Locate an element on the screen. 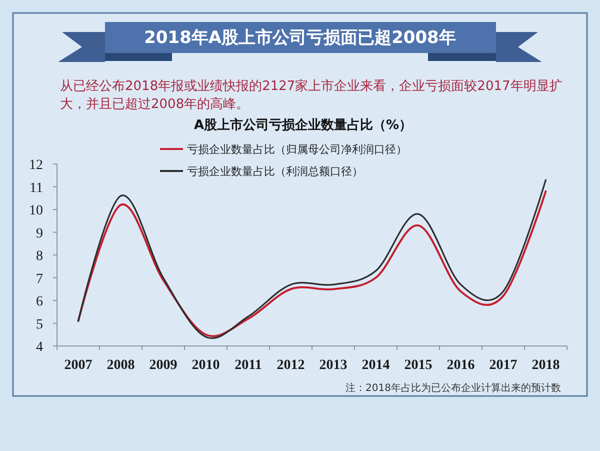  chart-subtitle: 从已经公布2018年报或业绩快报的2127家上市企业来看，企业亏损面较2017年明显扩大，并且已超过2008年的高峰。 is located at coordinates (311, 95).